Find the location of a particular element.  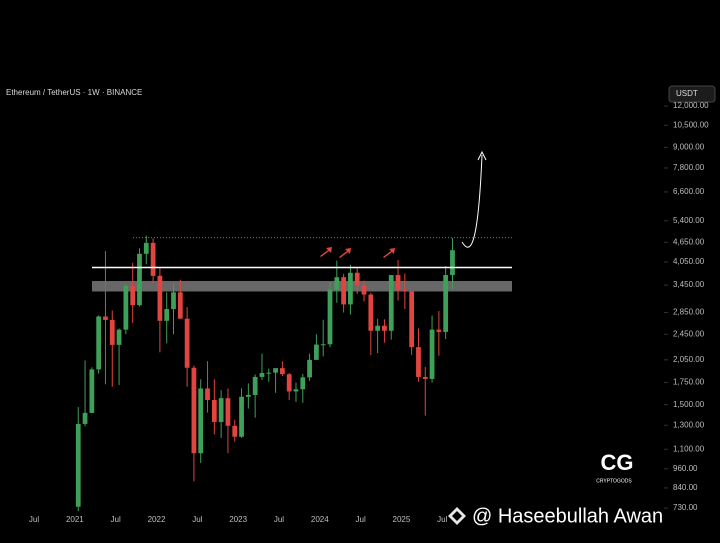

chart-title: Ethereum / TetherUS · 1W · BINANCE is located at coordinates (74, 92).